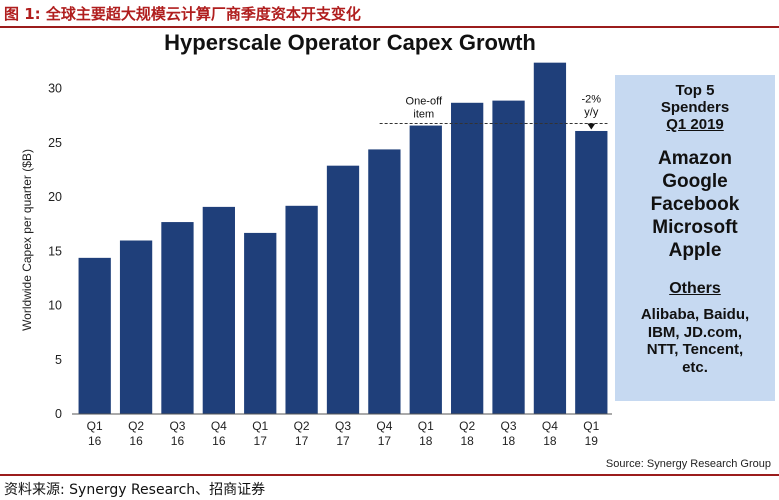  What do you see at coordinates (389, 14) in the screenshot?
I see `figure-header: 图 1: 全球主要超大规模云计算厂商季度资本开支变化` at bounding box center [389, 14].